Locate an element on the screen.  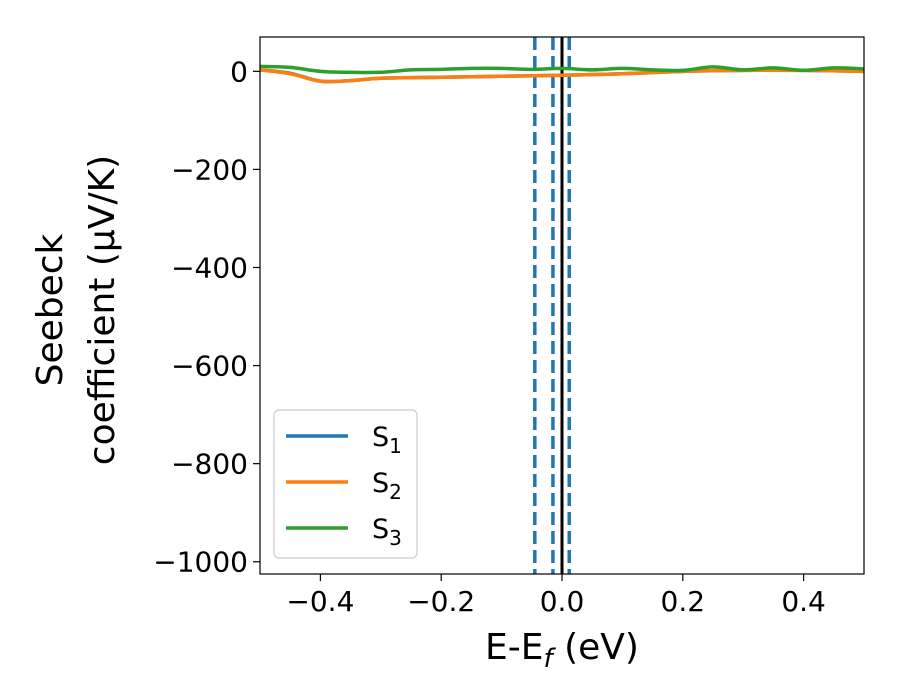
x-tick-label: −0.4 is located at coordinates (320, 601).